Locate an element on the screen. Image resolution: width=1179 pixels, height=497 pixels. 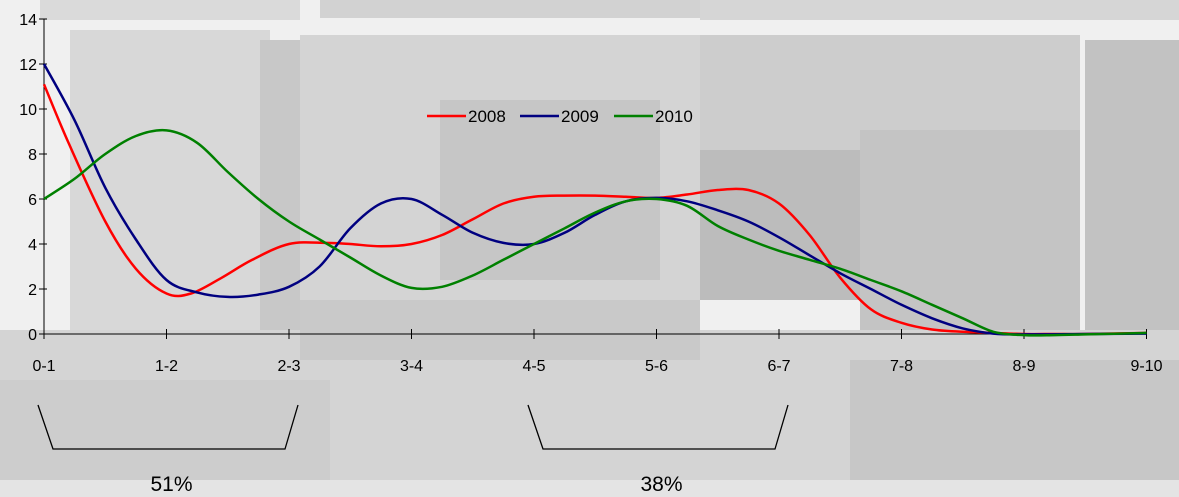
y-tick-label: 0 is located at coordinates (32, 335).